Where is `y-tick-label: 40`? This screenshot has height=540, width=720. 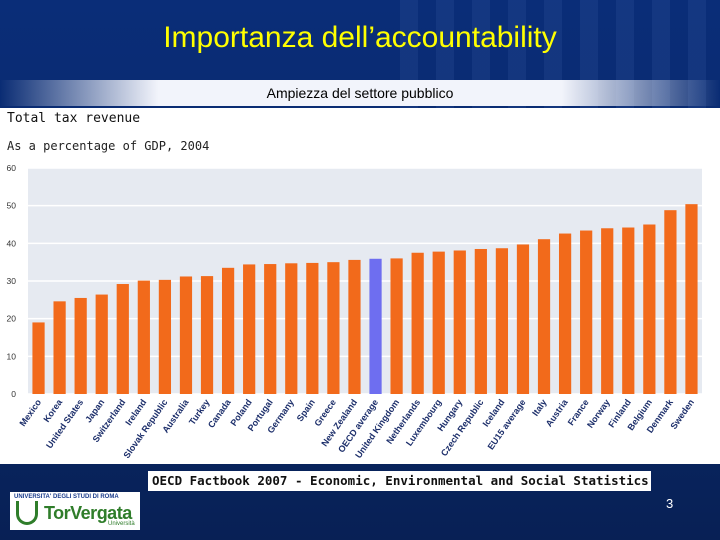
y-tick-label: 40 is located at coordinates (12, 243).